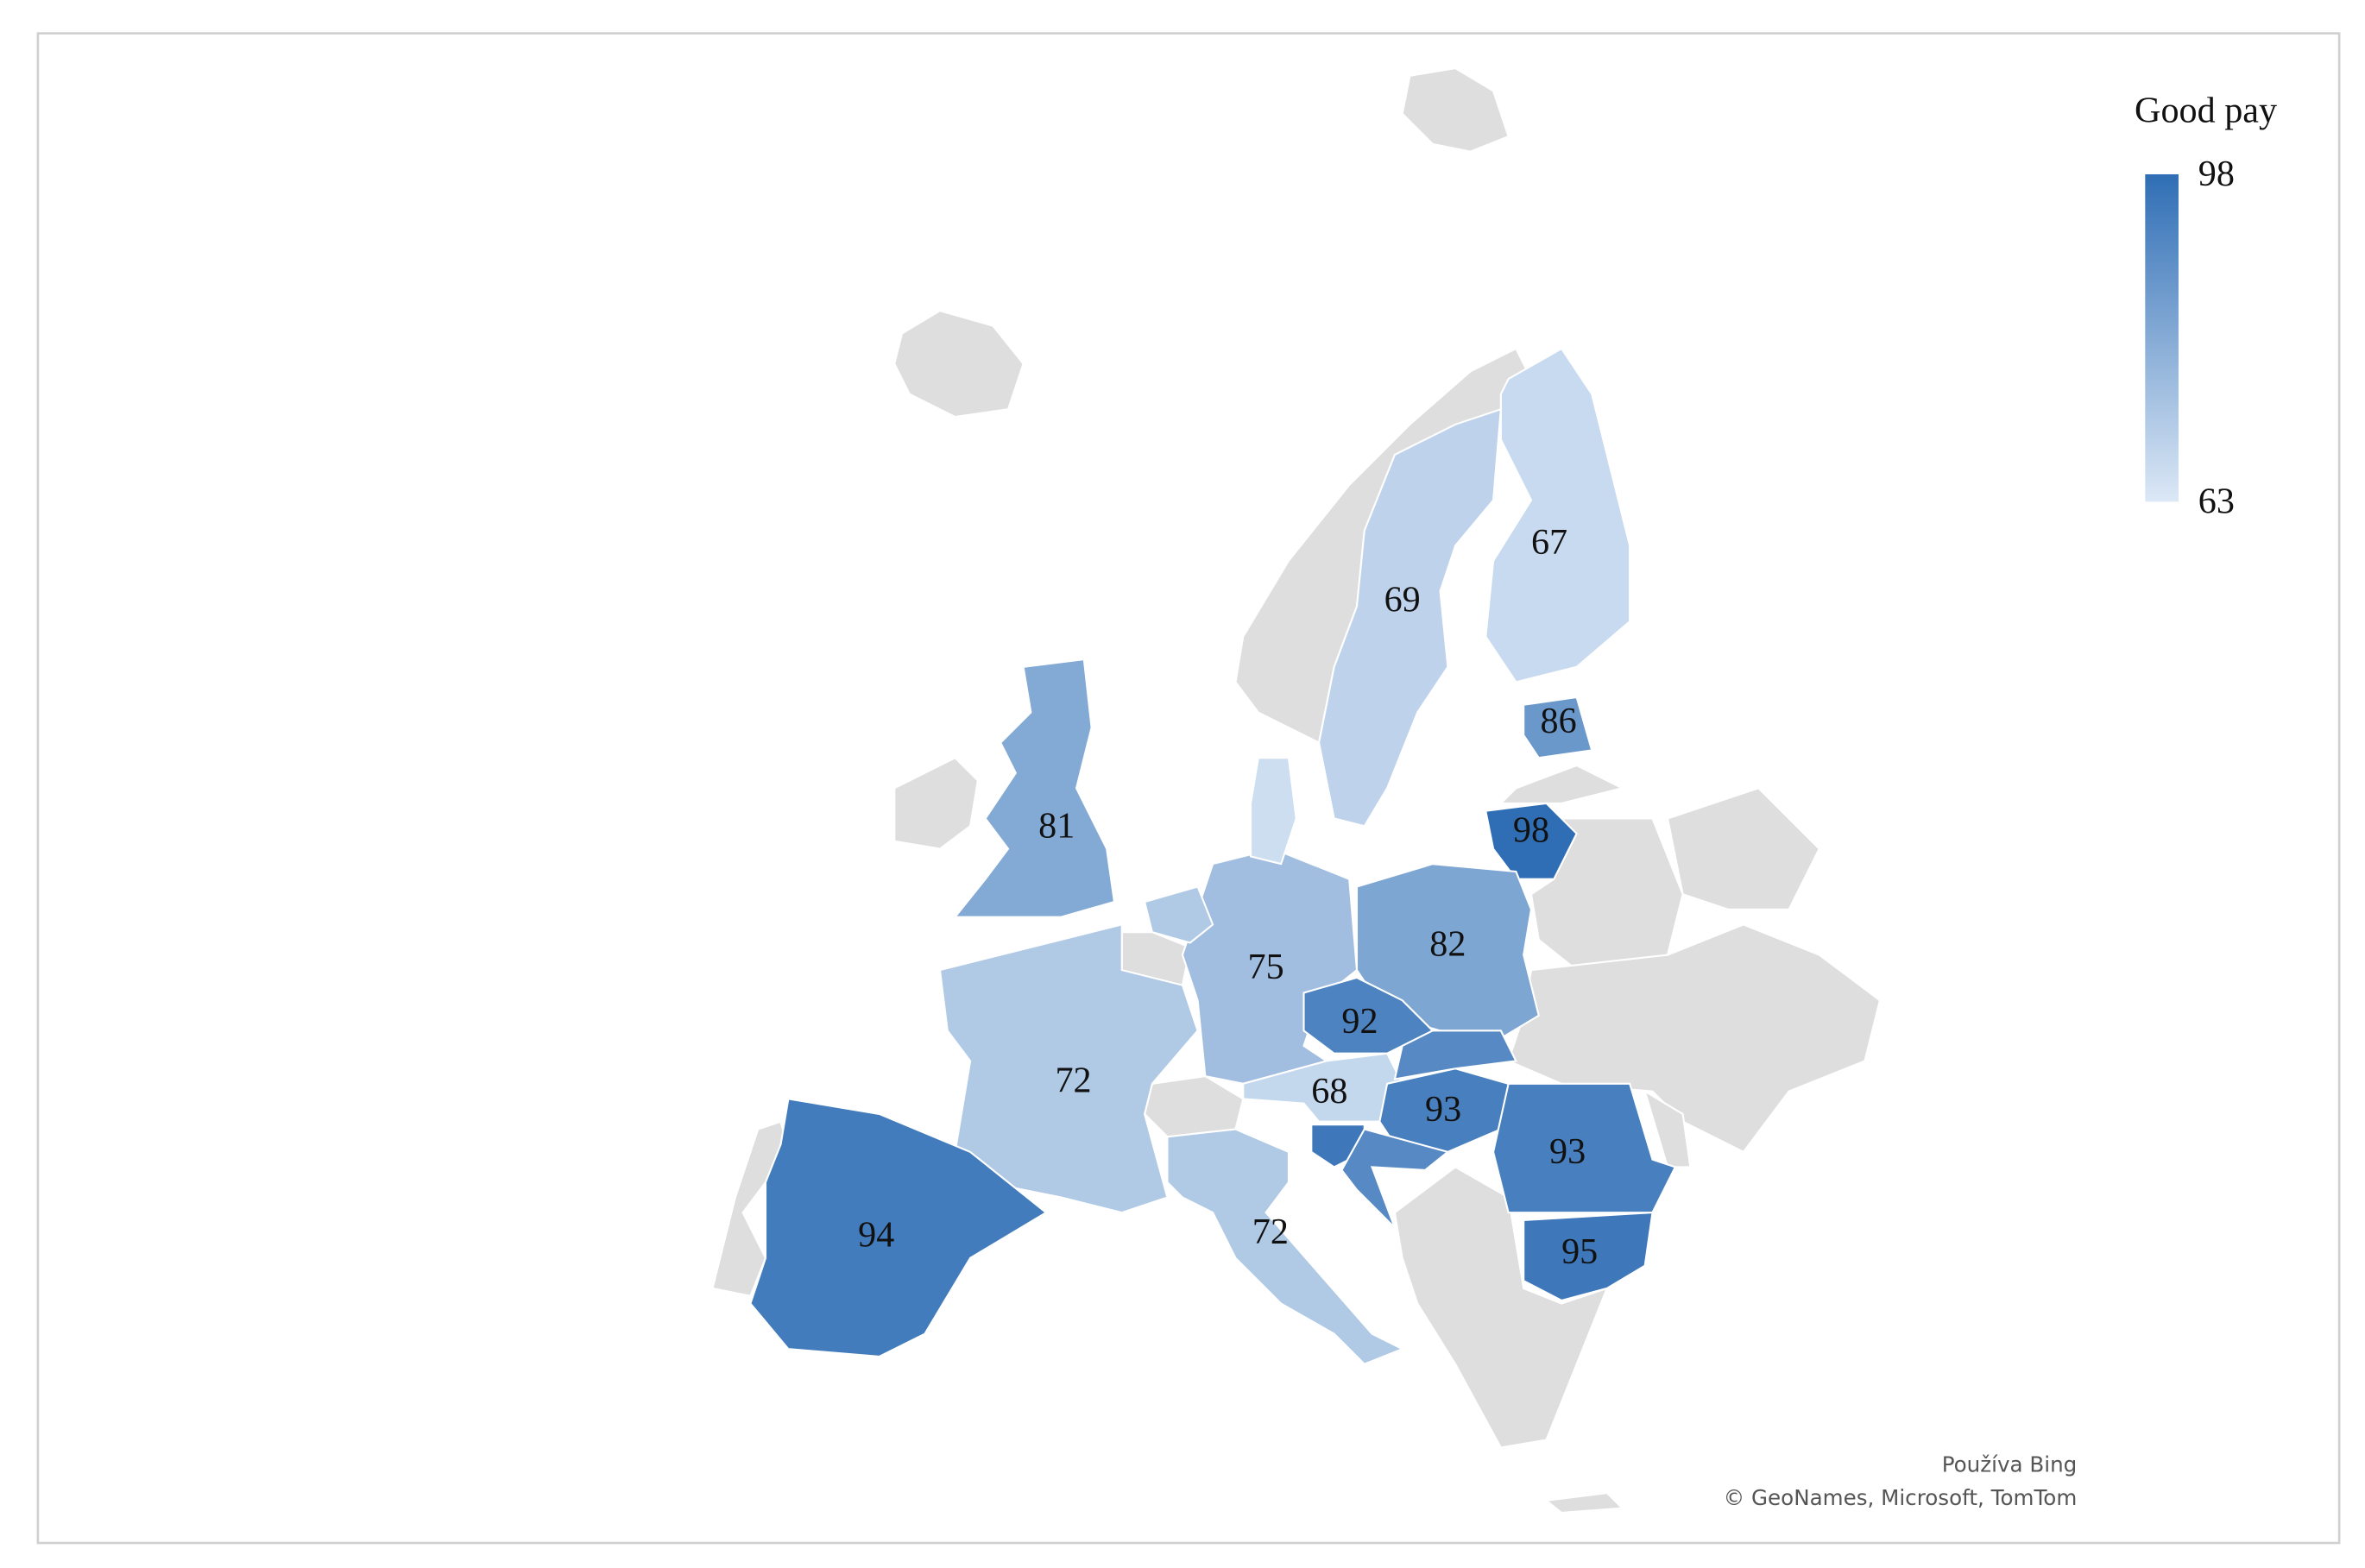 The height and width of the screenshot is (1568, 2365). What do you see at coordinates (1455, 109) in the screenshot?
I see `svalbard` at bounding box center [1455, 109].